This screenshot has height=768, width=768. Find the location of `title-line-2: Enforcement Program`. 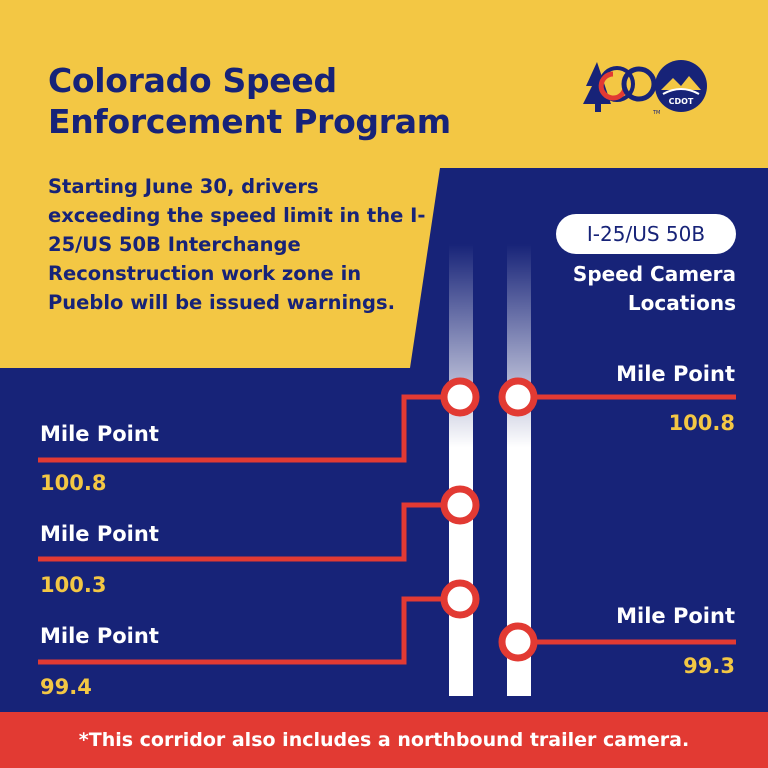

title-line-2: Enforcement Program is located at coordinates (249, 121).